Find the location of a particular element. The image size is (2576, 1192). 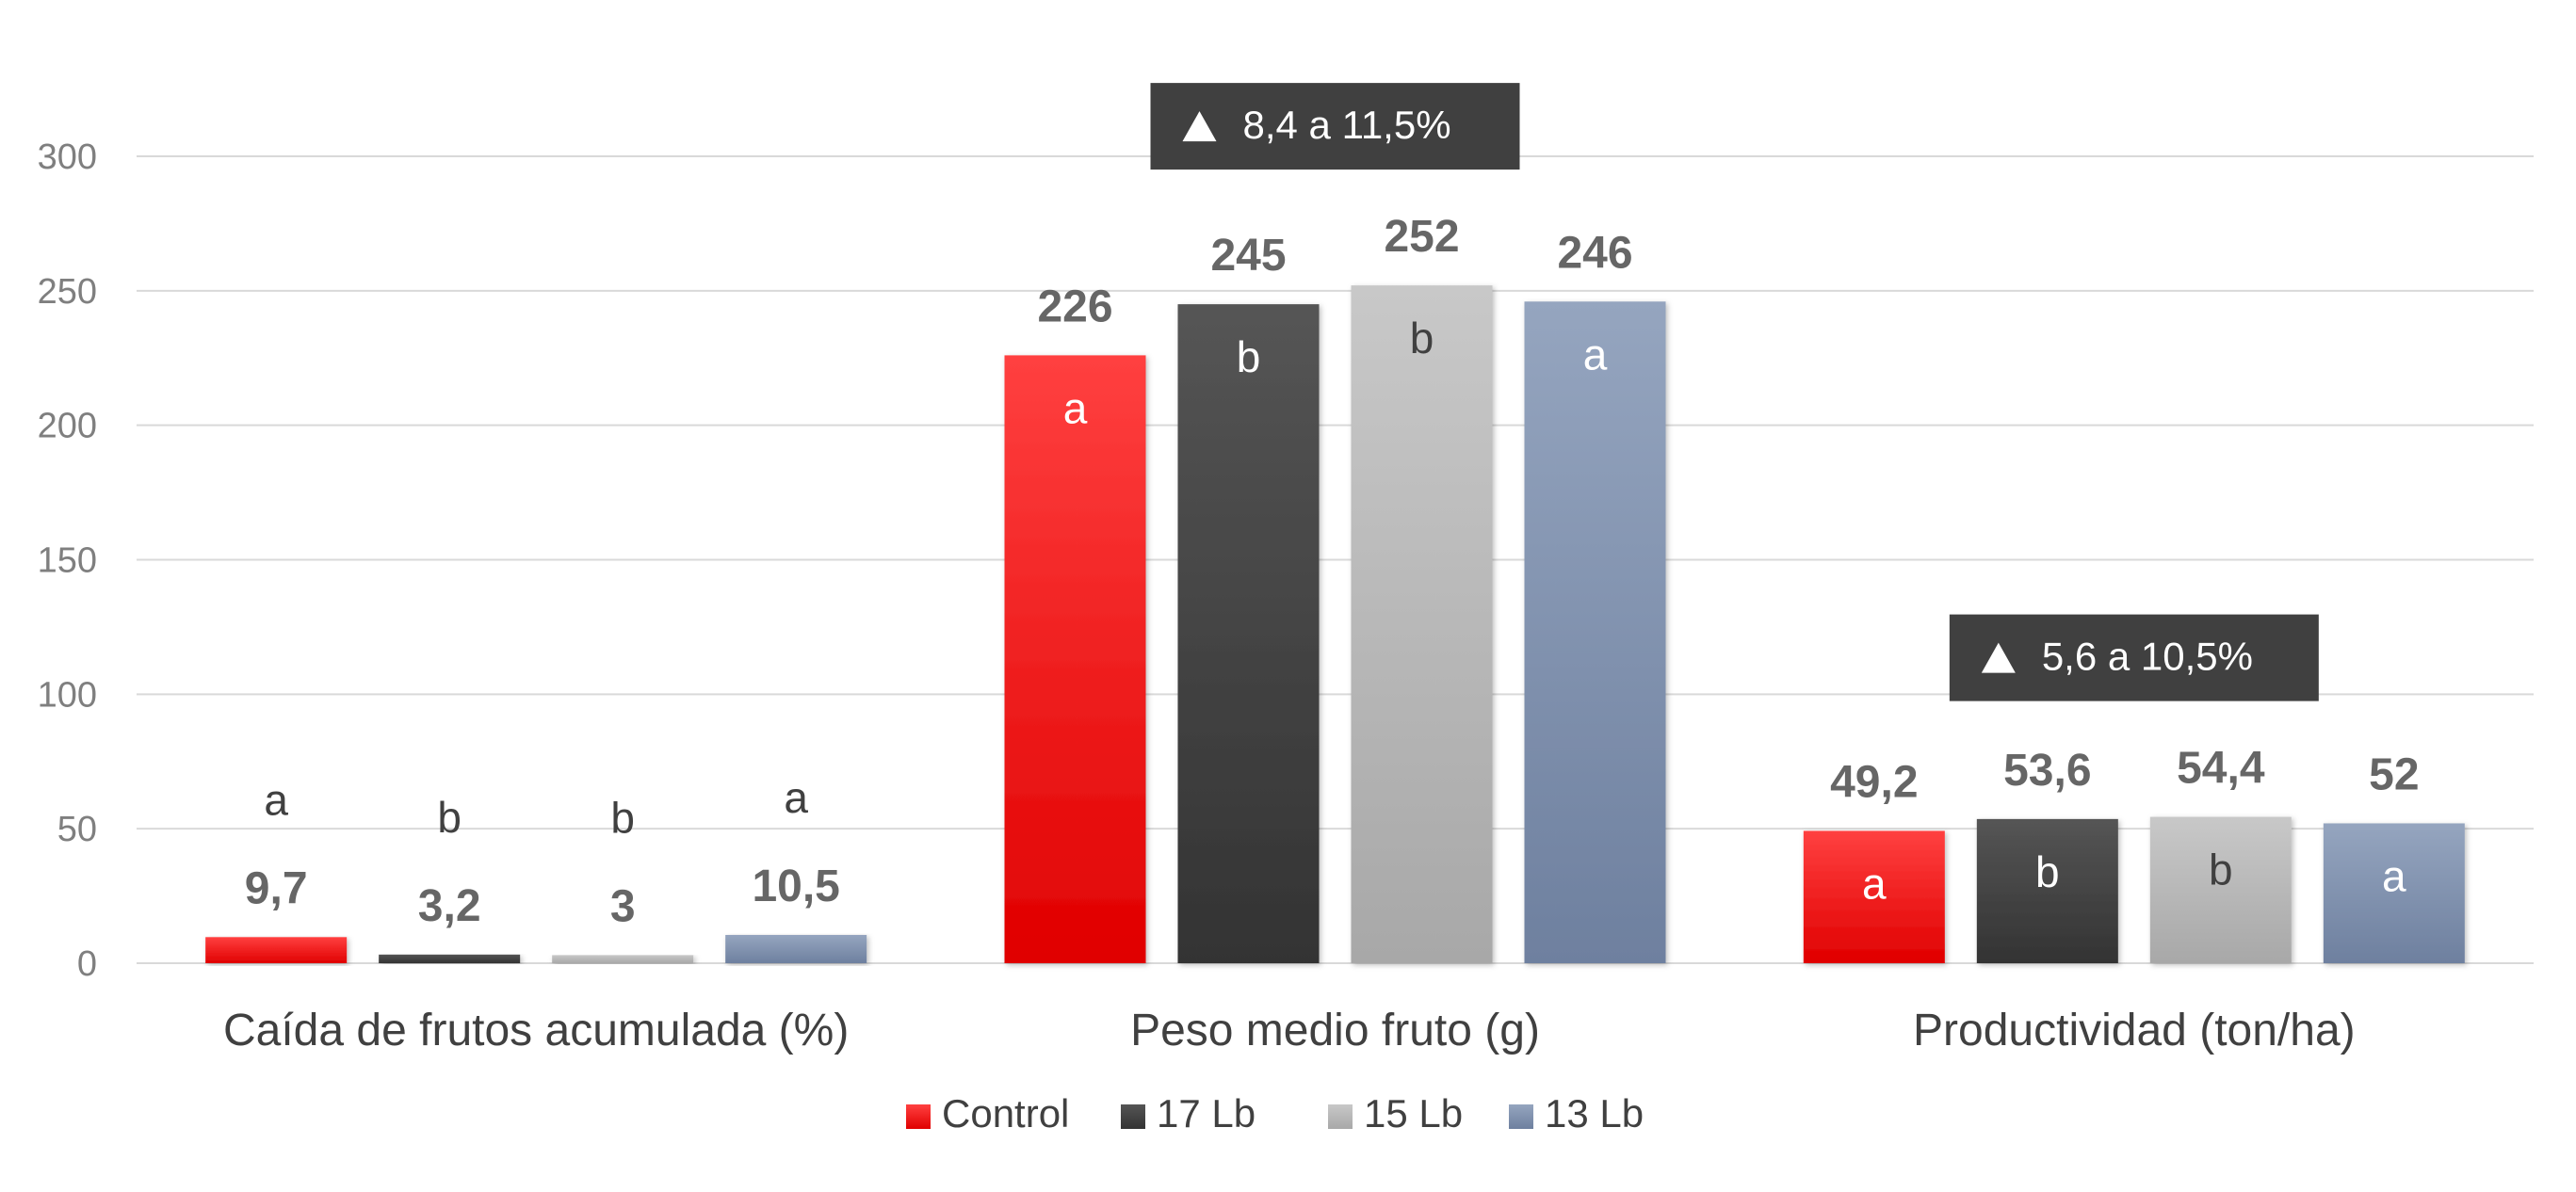

y-axis-ticks: 0 50 100 150 200 250 300 is located at coordinates (67, 560).